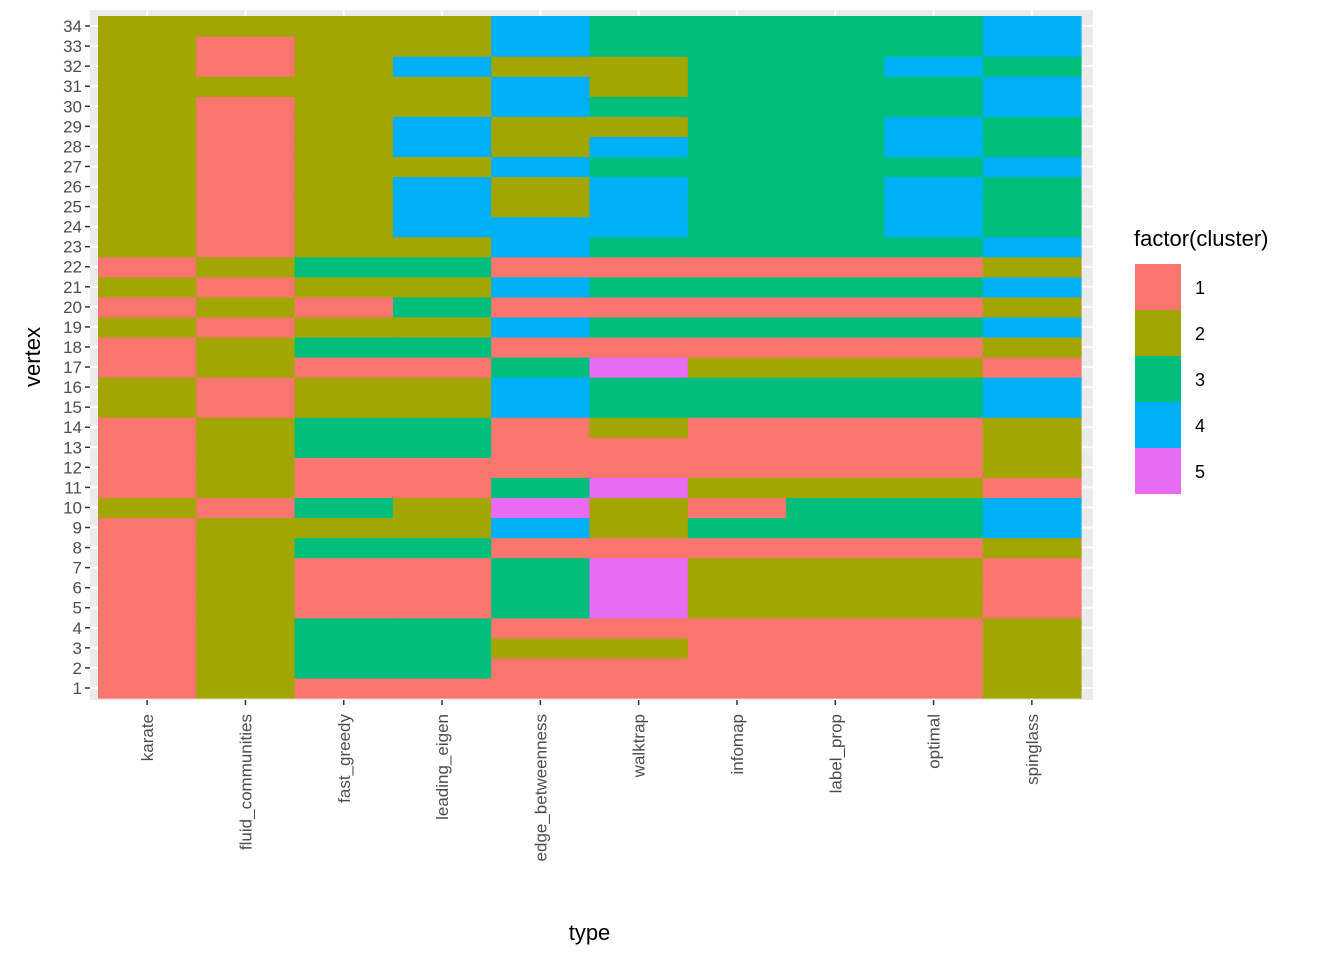 Image resolution: width=1344 pixels, height=965 pixels. Describe the element at coordinates (147, 737) in the screenshot. I see `x-tick-label: karate` at that location.